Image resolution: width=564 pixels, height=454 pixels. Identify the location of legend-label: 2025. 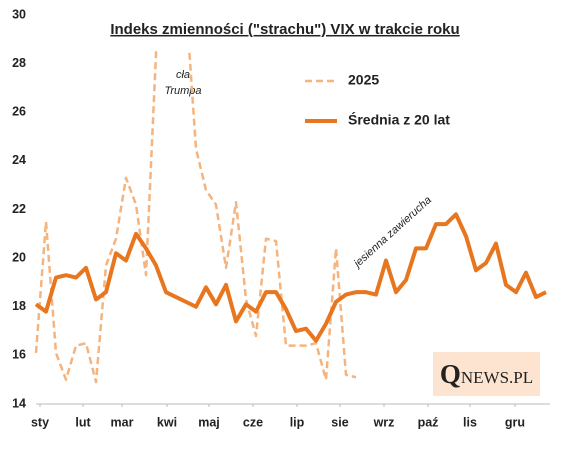
(363, 80).